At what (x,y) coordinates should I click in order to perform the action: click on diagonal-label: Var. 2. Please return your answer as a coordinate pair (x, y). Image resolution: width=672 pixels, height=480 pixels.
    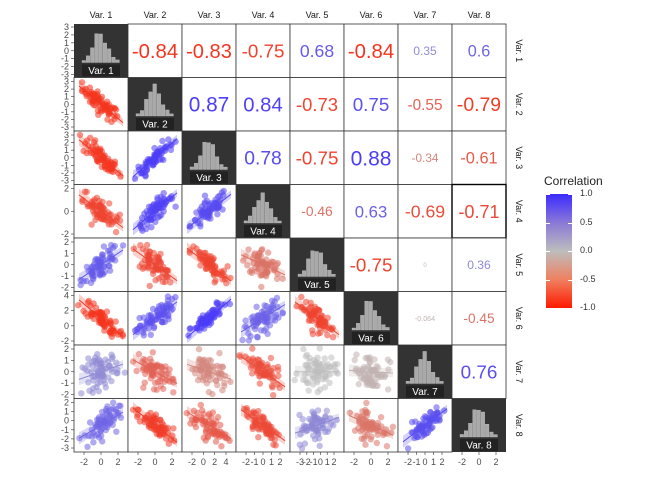
    Looking at the image, I should click on (155, 125).